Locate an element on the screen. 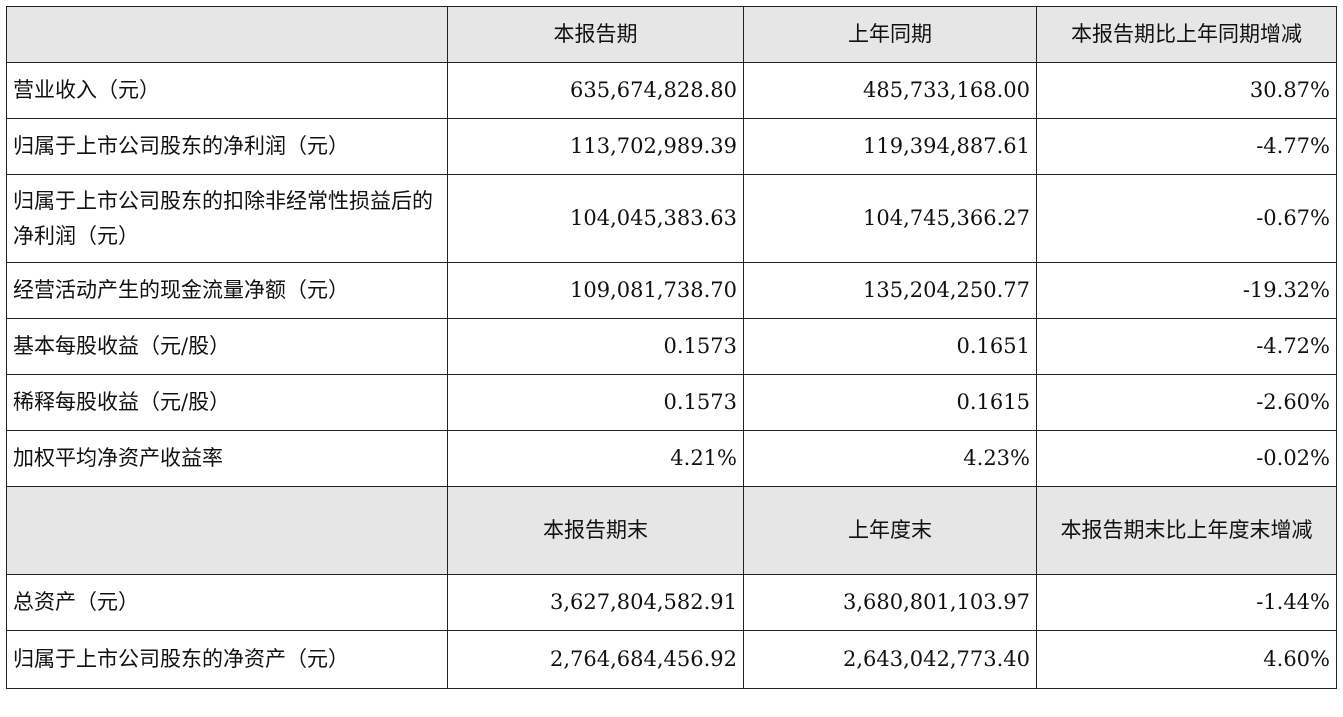 The width and height of the screenshot is (1343, 717). change-value: -4.77% is located at coordinates (1186, 146).